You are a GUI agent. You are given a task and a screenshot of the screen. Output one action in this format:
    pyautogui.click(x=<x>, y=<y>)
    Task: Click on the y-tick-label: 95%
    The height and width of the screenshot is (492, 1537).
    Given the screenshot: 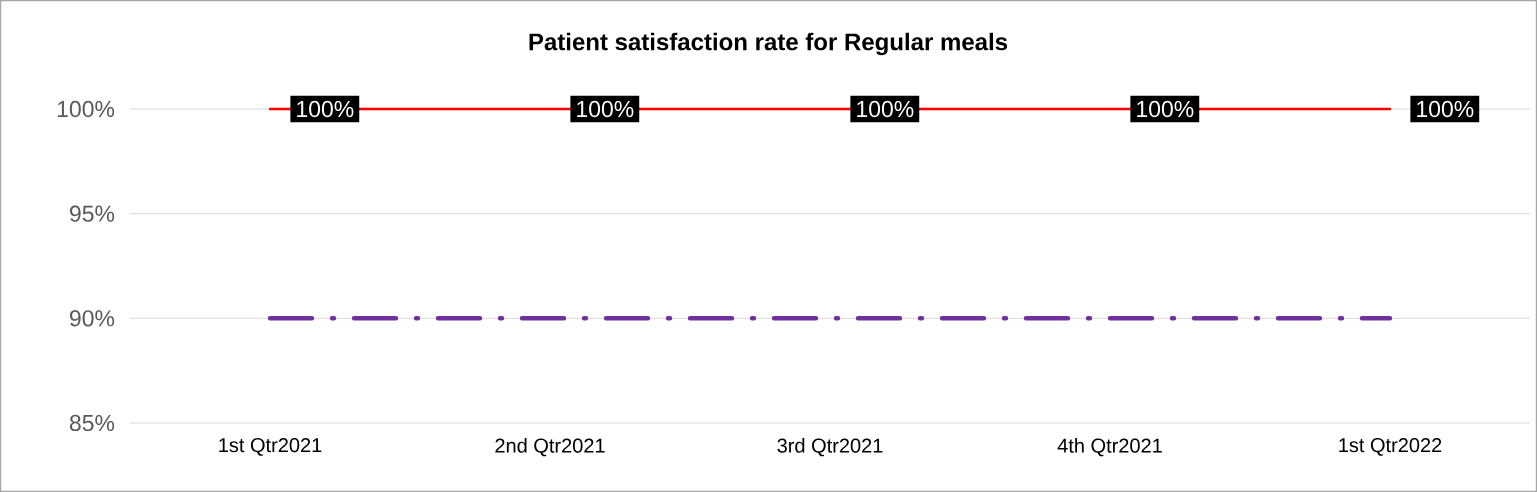 What is the action you would take?
    pyautogui.click(x=92, y=213)
    